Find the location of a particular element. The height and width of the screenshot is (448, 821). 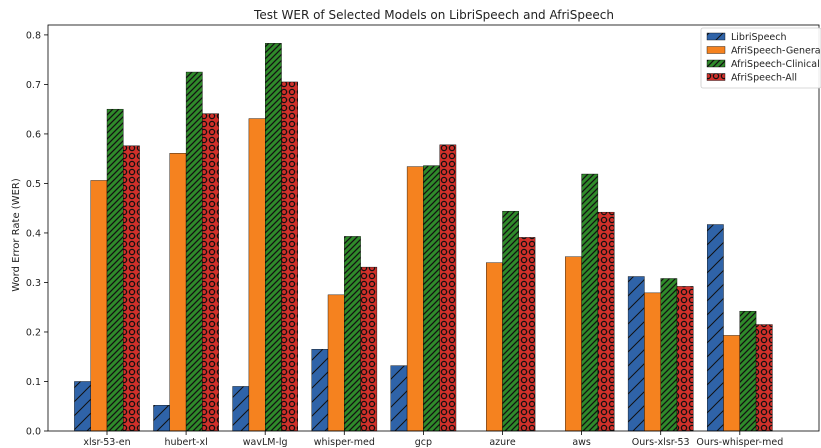

y-tick-label: 0.2 is located at coordinates (33, 332).